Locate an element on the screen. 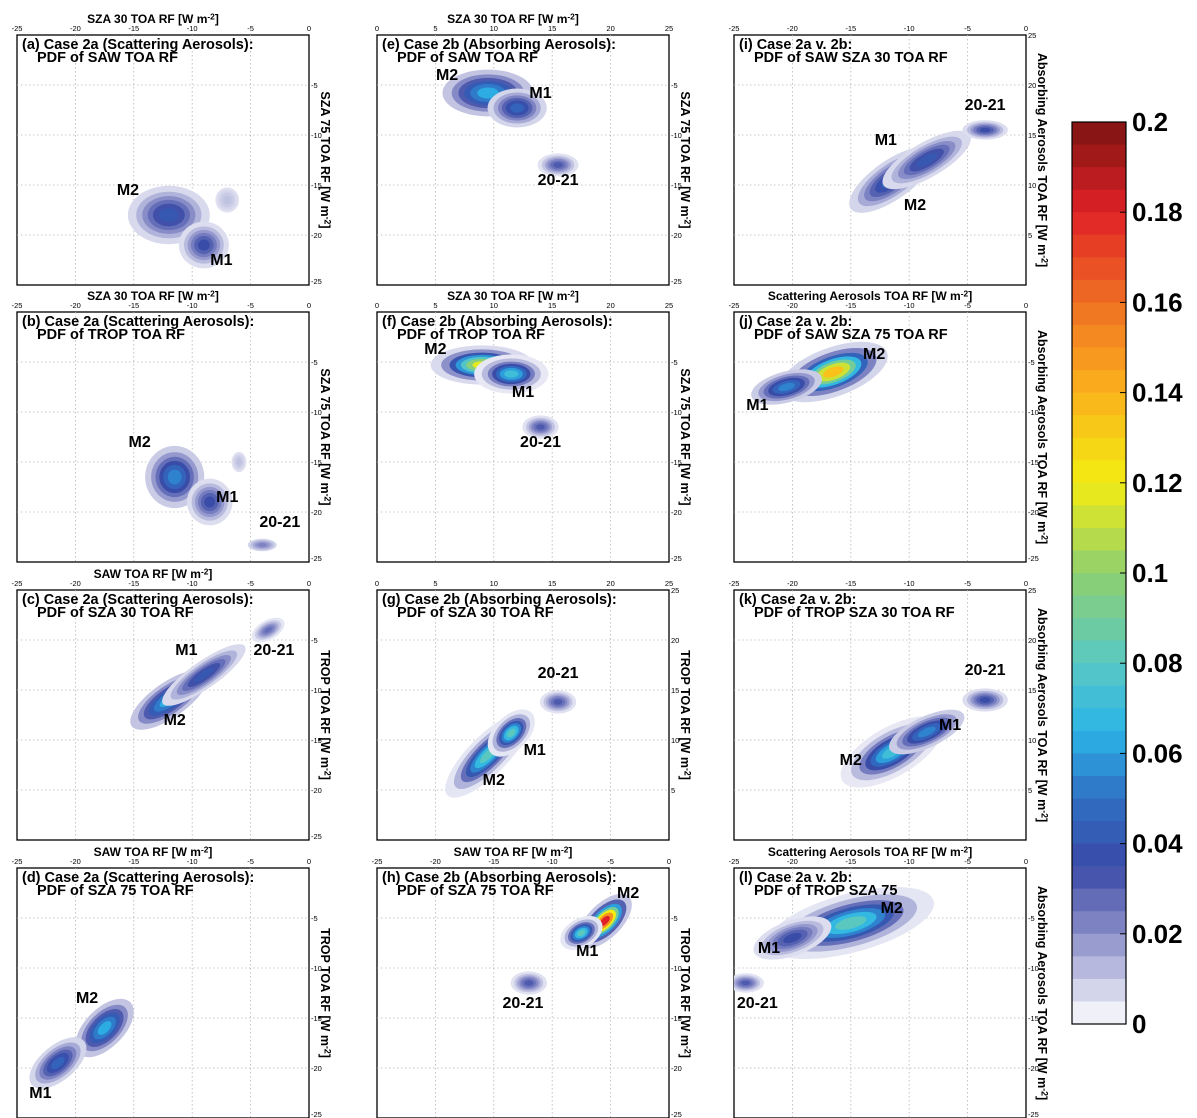 The width and height of the screenshot is (1197, 1118). x-axis-label: Scattering Aerosols TOA RF [W m-2] is located at coordinates (870, 852).